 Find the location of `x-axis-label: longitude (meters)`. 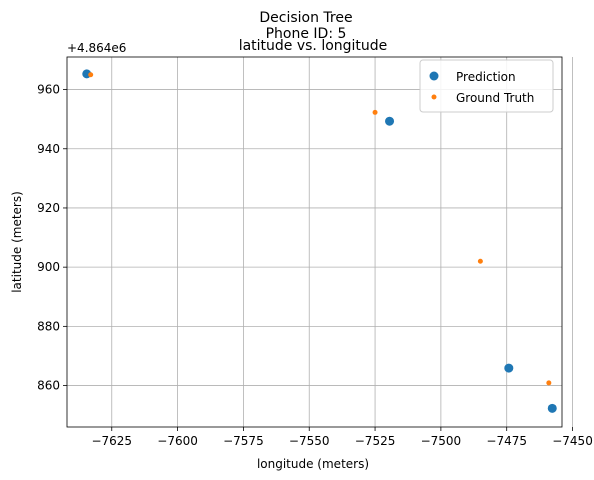

x-axis-label: longitude (meters) is located at coordinates (313, 464).